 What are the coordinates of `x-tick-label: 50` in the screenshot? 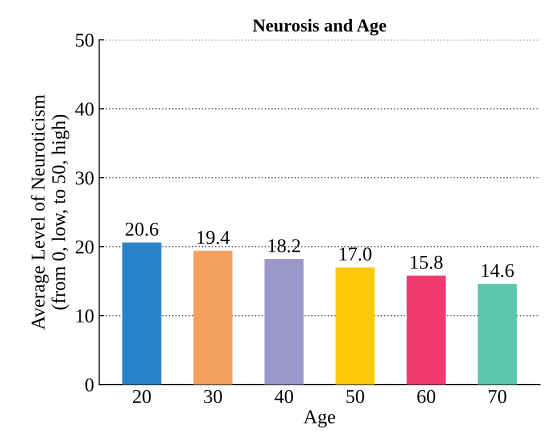 It's located at (355, 397).